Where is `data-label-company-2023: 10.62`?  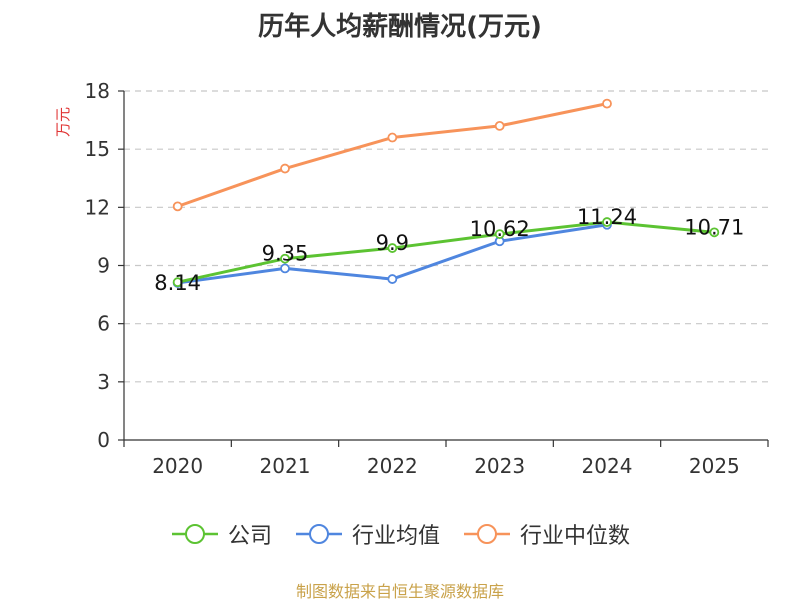 data-label-company-2023: 10.62 is located at coordinates (500, 229).